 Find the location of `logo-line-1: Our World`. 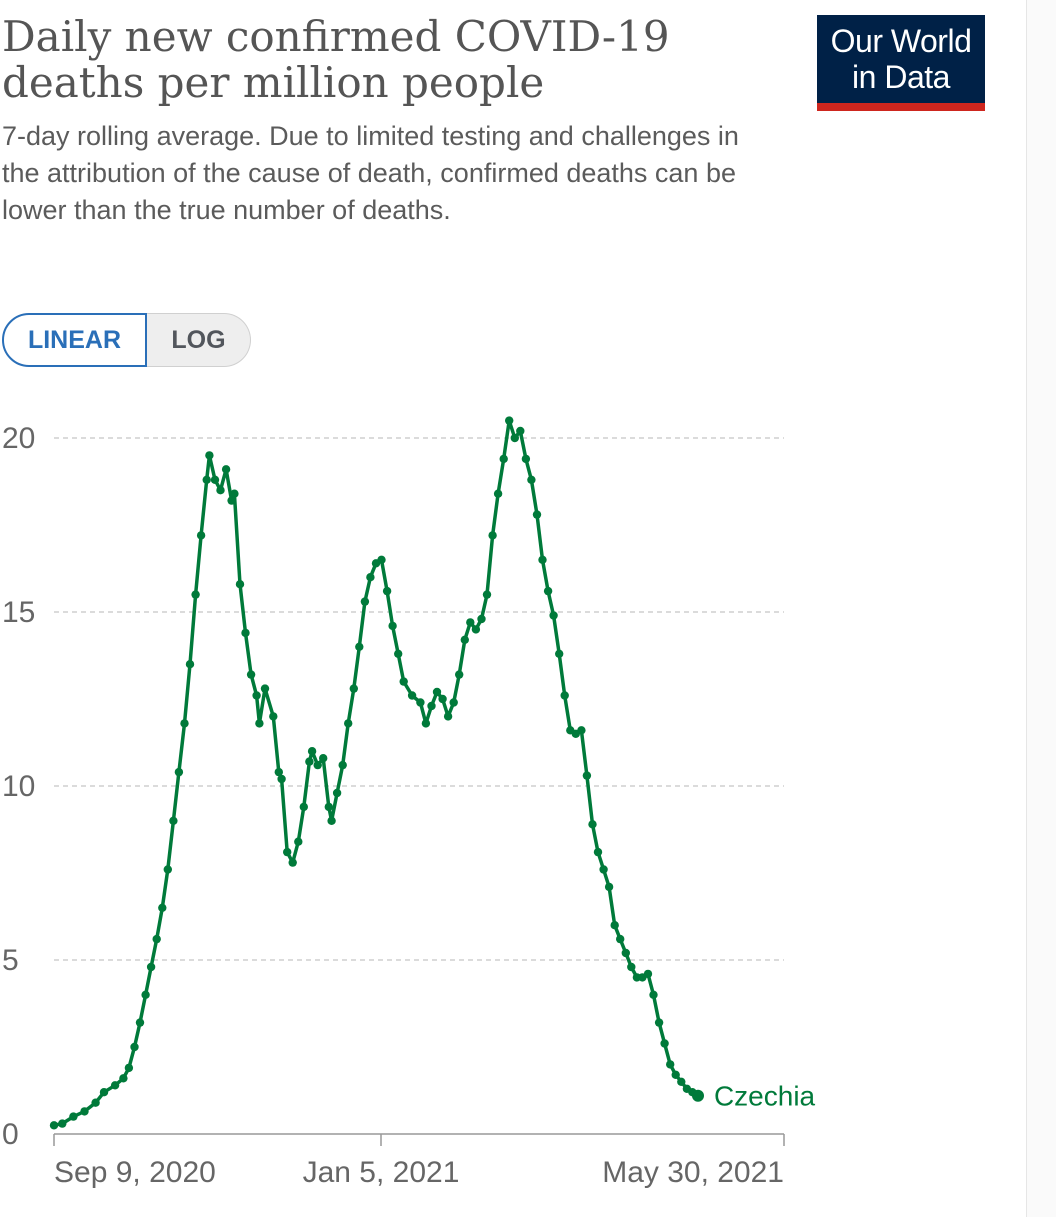

logo-line-1: Our World is located at coordinates (901, 41).